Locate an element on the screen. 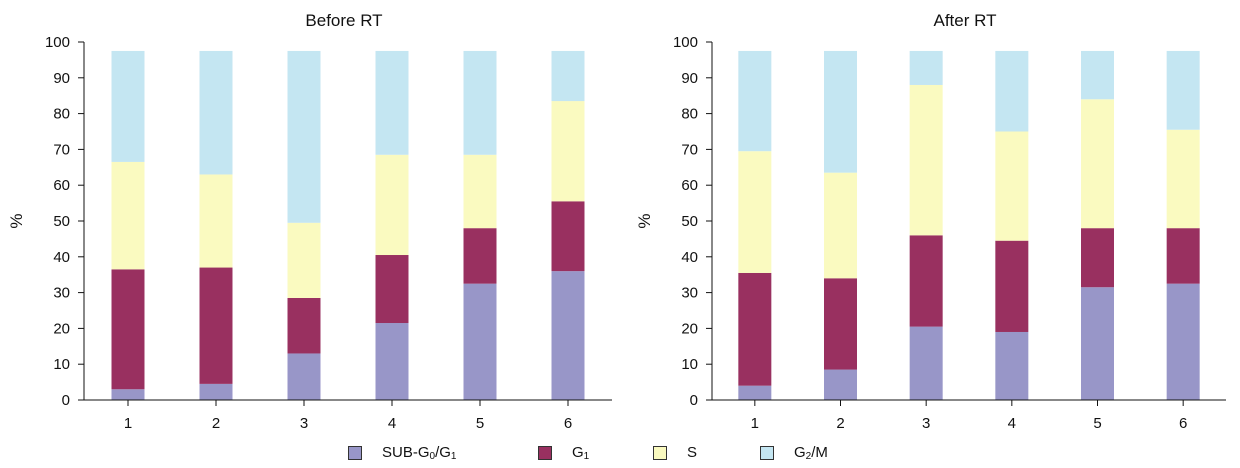  legend-item-g1: G1 is located at coordinates (563, 453).